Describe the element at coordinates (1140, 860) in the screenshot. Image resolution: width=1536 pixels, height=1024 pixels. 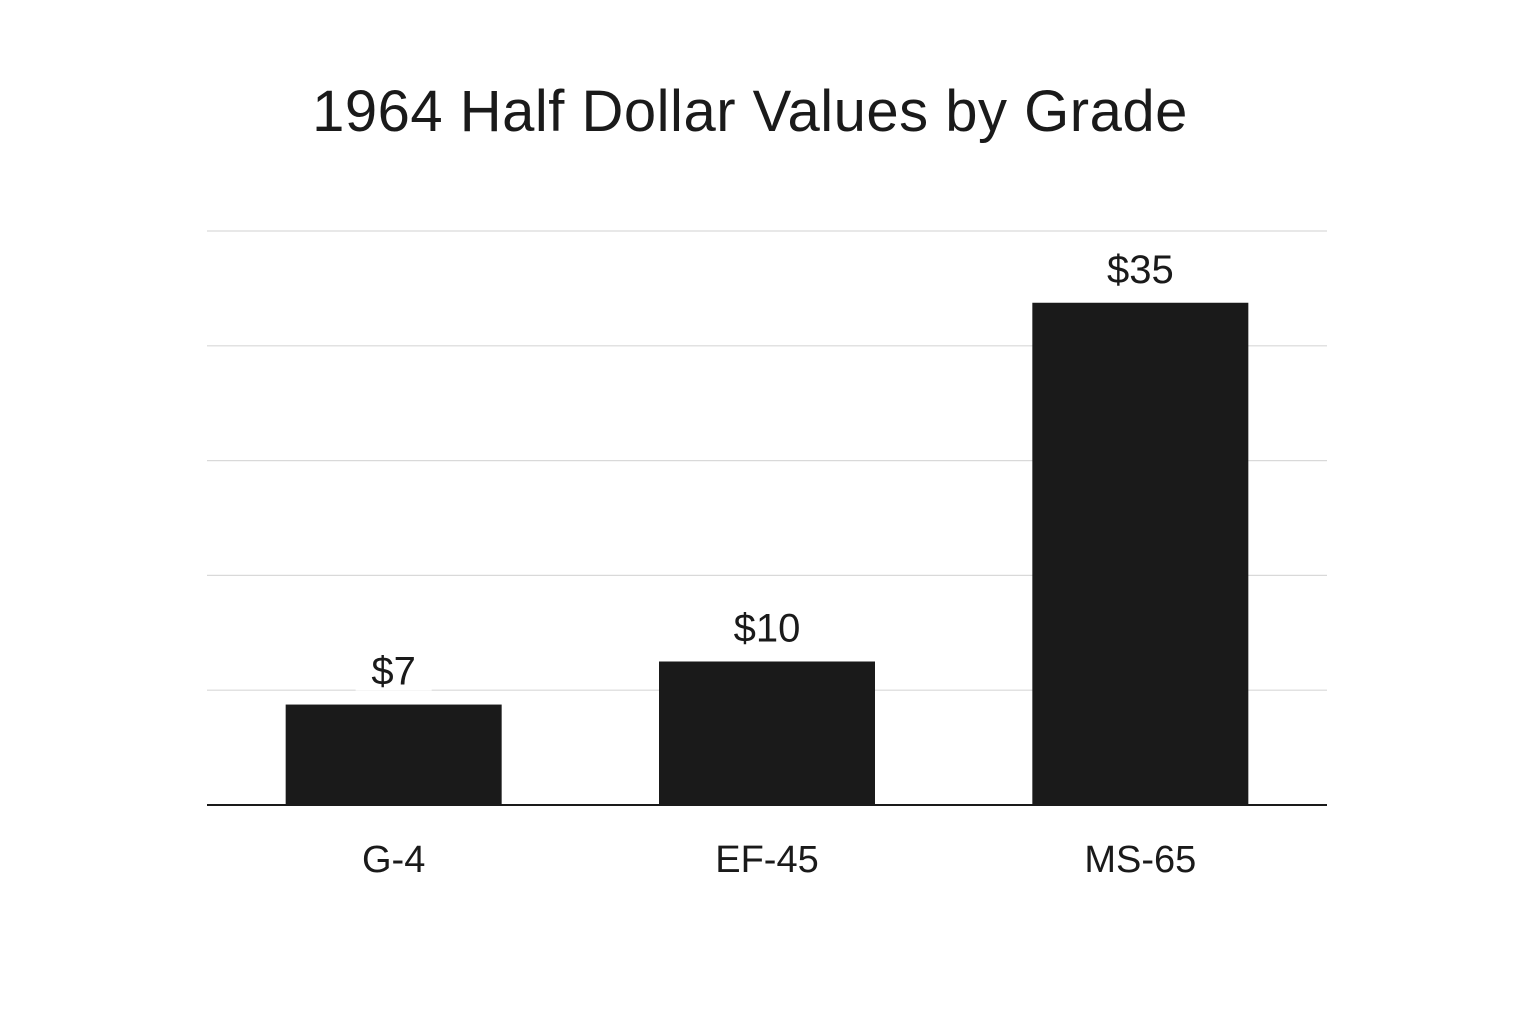
I see `x-tick-label: MS-65` at that location.